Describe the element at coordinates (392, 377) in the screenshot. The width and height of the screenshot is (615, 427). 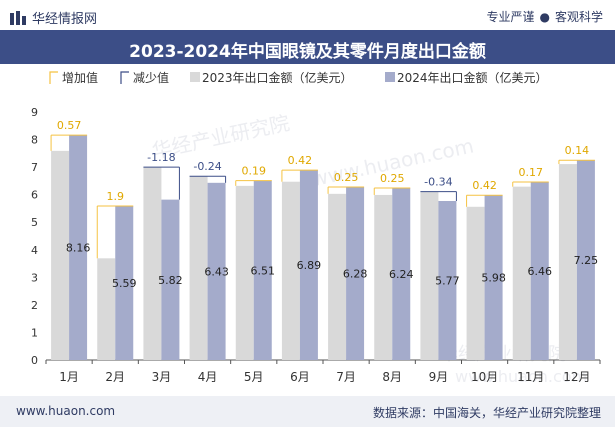
I see `x-tick-label: 8月` at that location.